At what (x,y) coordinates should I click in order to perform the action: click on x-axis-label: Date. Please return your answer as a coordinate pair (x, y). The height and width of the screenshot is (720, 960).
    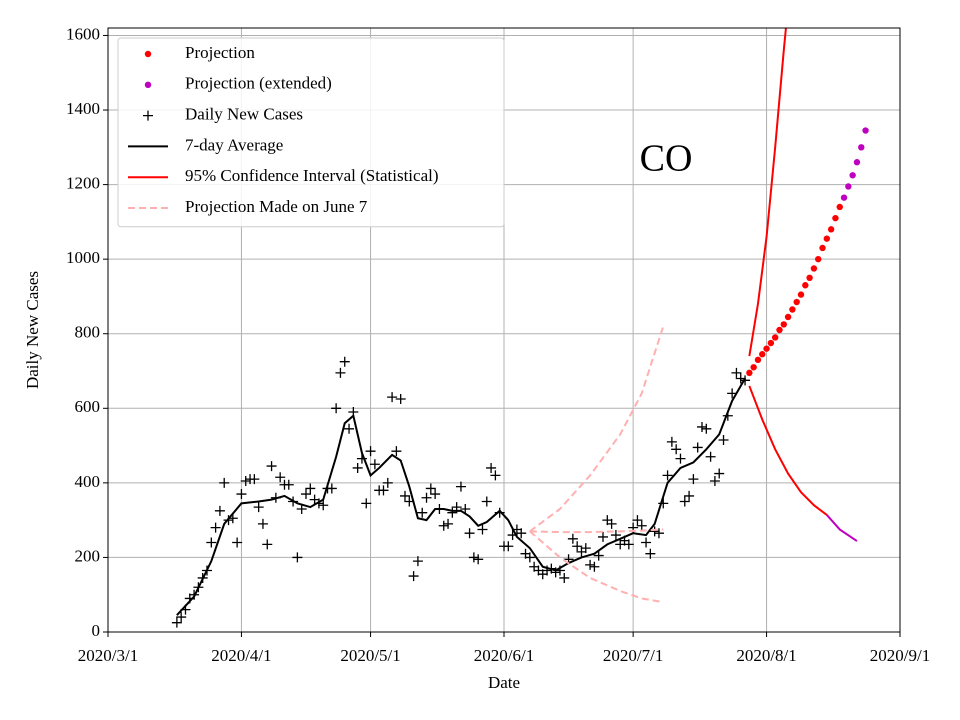
    Looking at the image, I should click on (504, 682).